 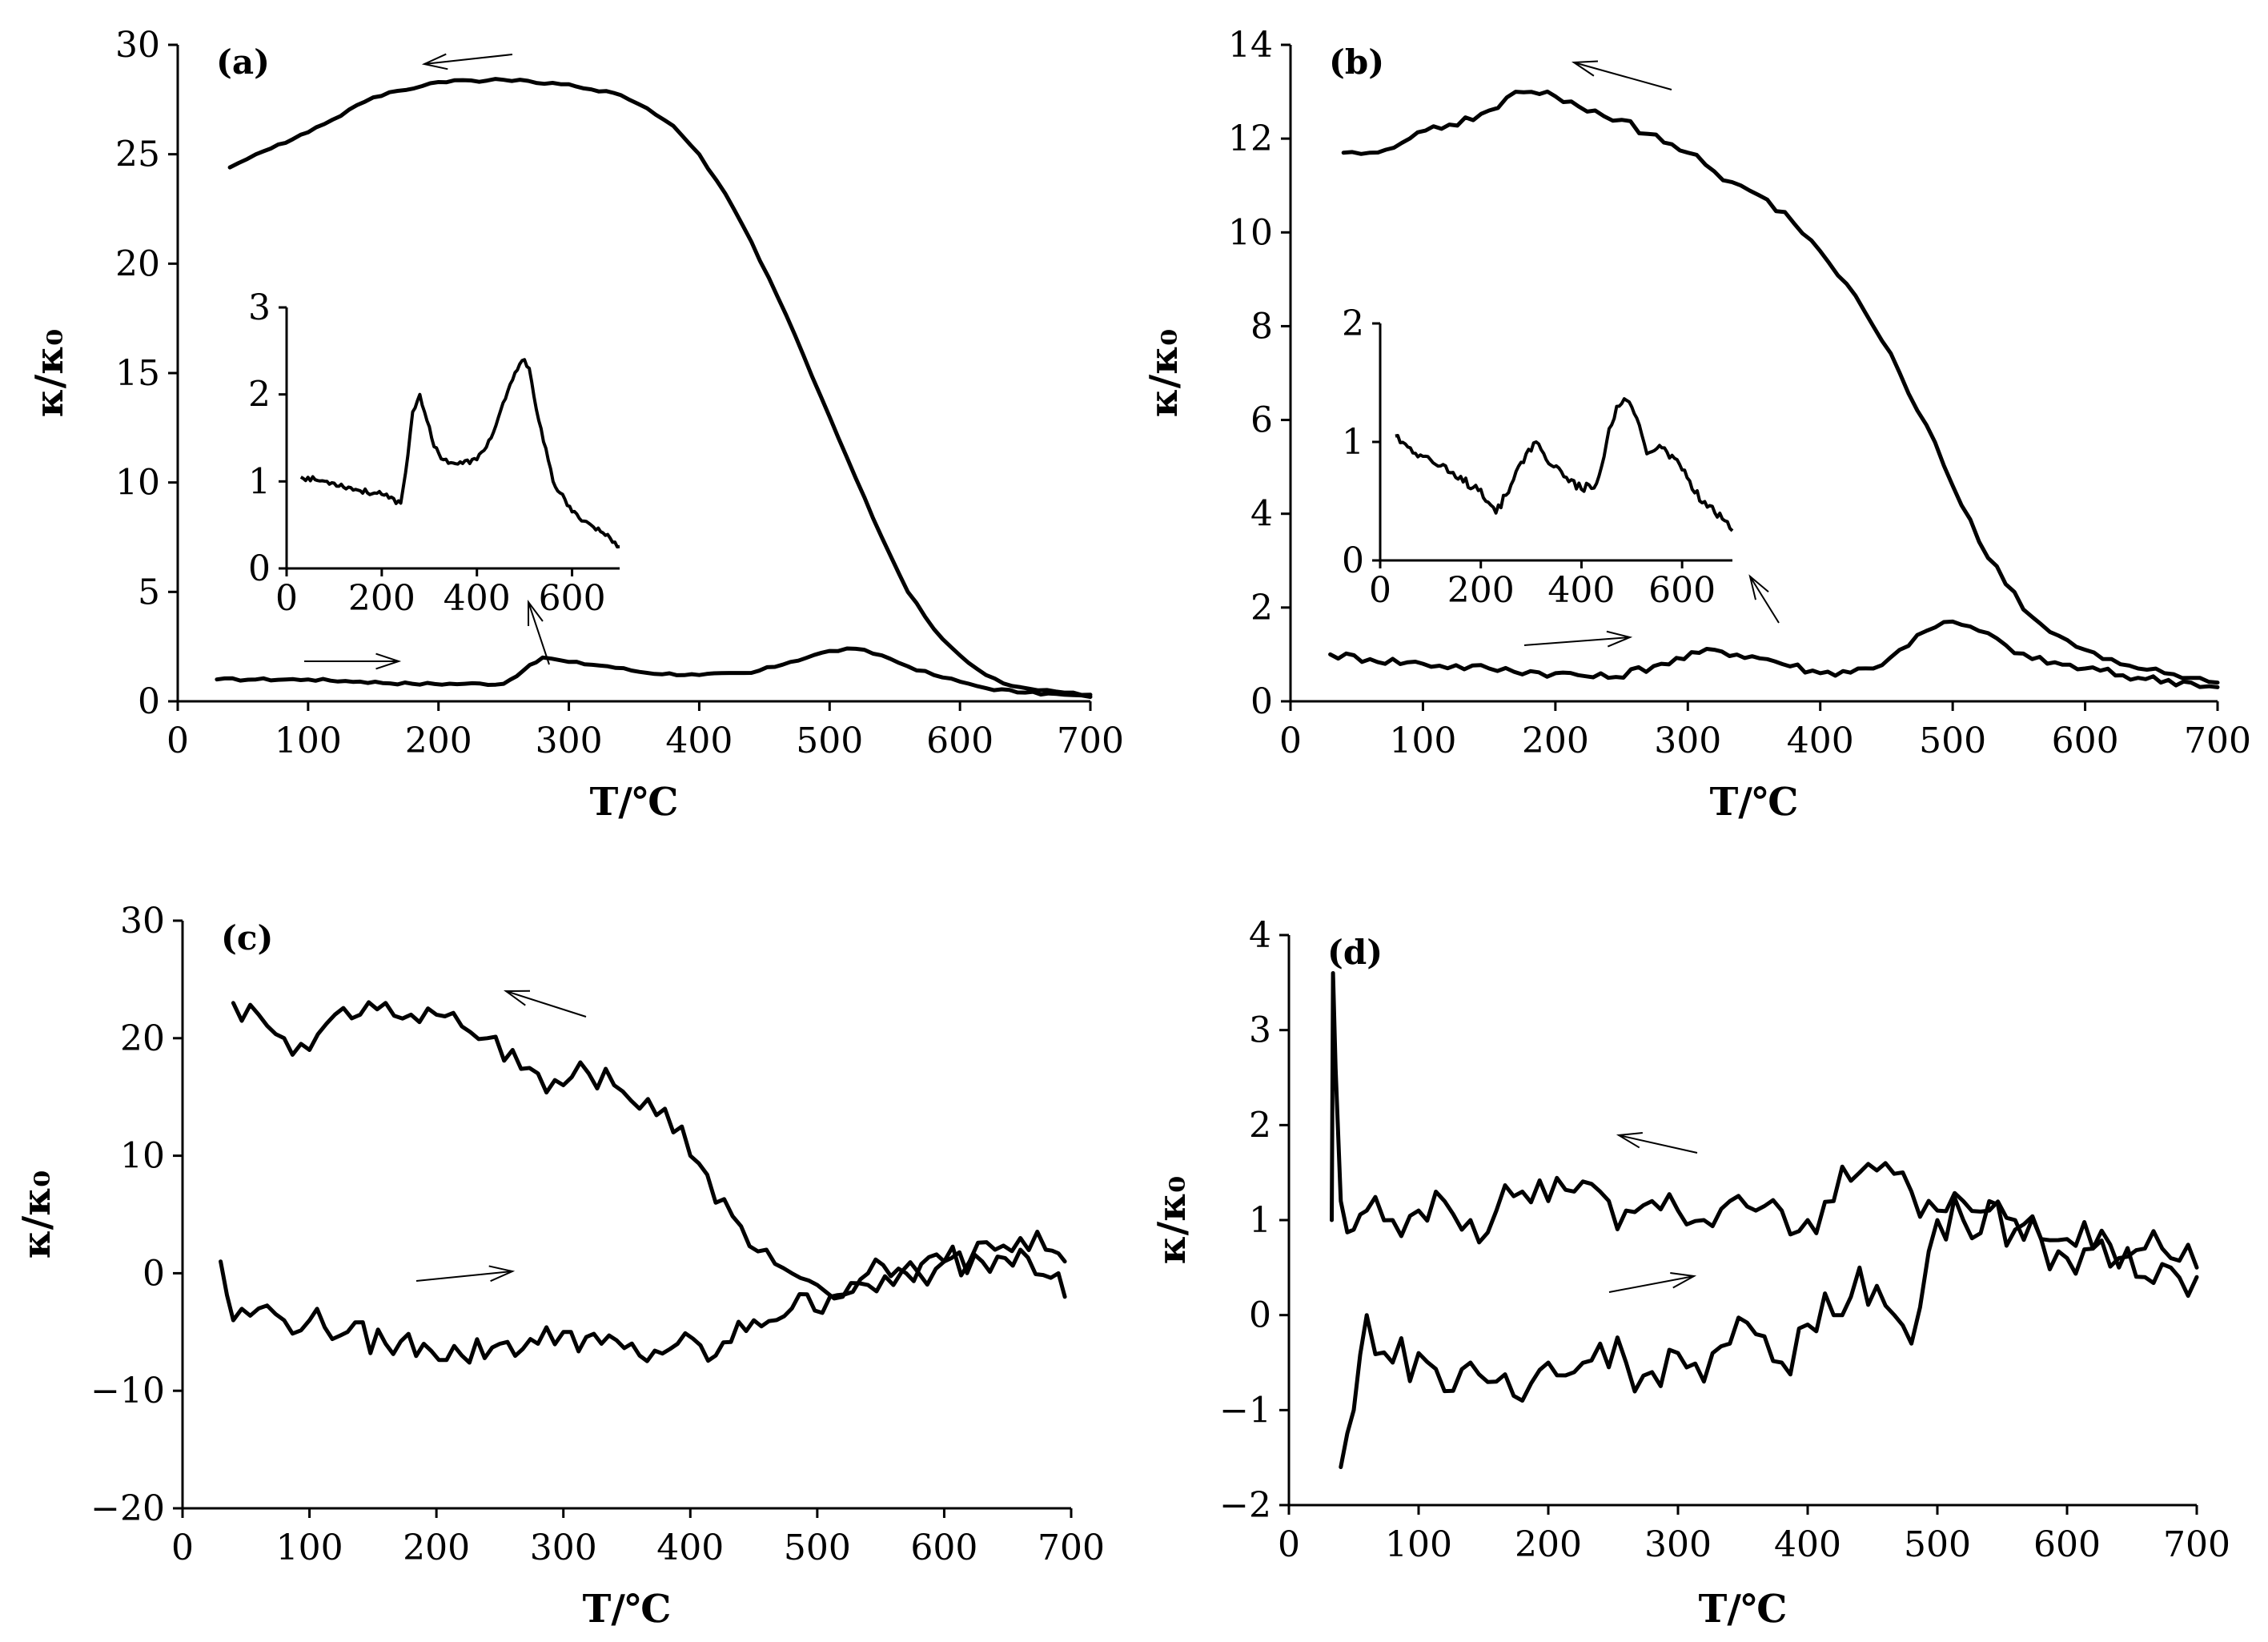 What do you see at coordinates (1538, 457) in the screenshot?
I see `inset-plot: 0 200 400 600 0 1 2` at bounding box center [1538, 457].